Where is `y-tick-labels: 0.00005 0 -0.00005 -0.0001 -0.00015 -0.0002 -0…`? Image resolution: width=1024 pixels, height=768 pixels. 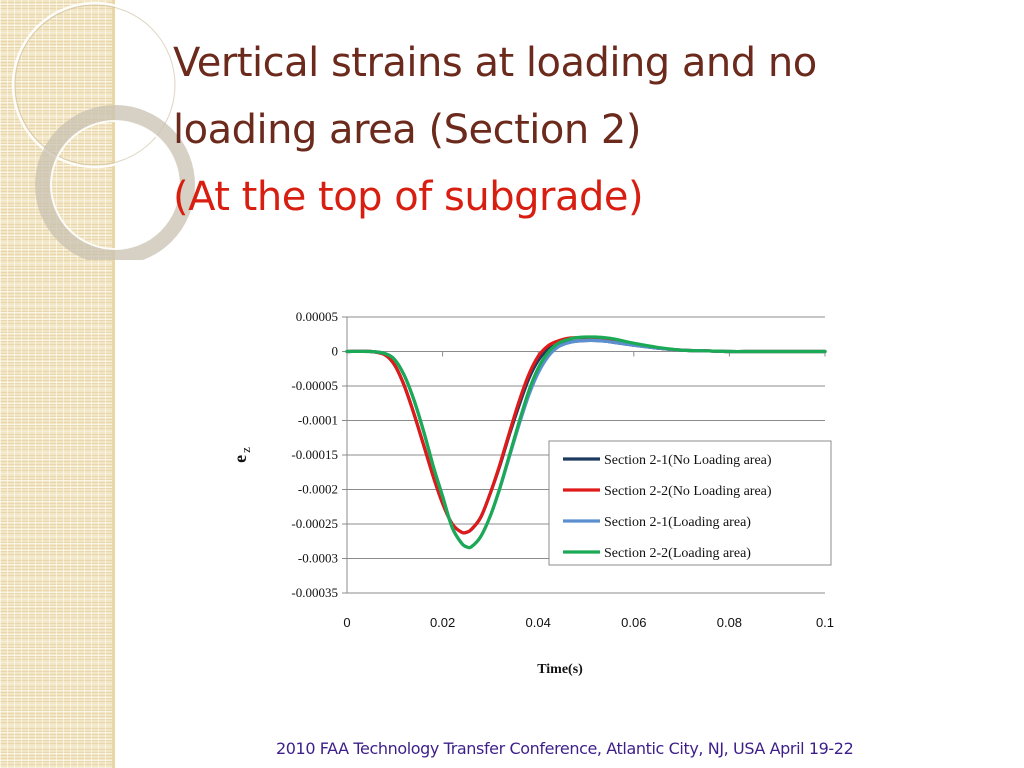 y-tick-labels: 0.00005 0 -0.00005 -0.0001 -0.00015 -0.0002 -0… is located at coordinates (314, 454).